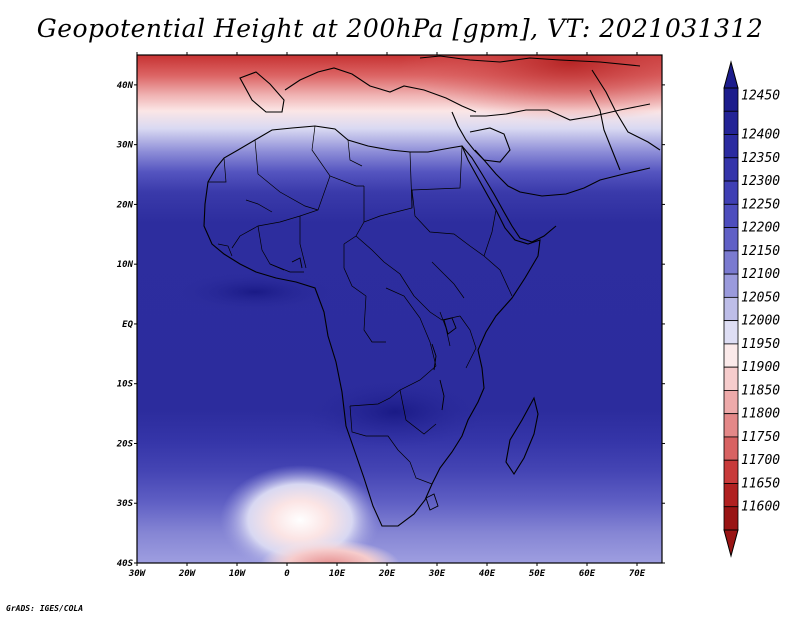 Image resolution: width=800 pixels, height=618 pixels. What do you see at coordinates (287, 574) in the screenshot?
I see `lon-label: 0` at bounding box center [287, 574].